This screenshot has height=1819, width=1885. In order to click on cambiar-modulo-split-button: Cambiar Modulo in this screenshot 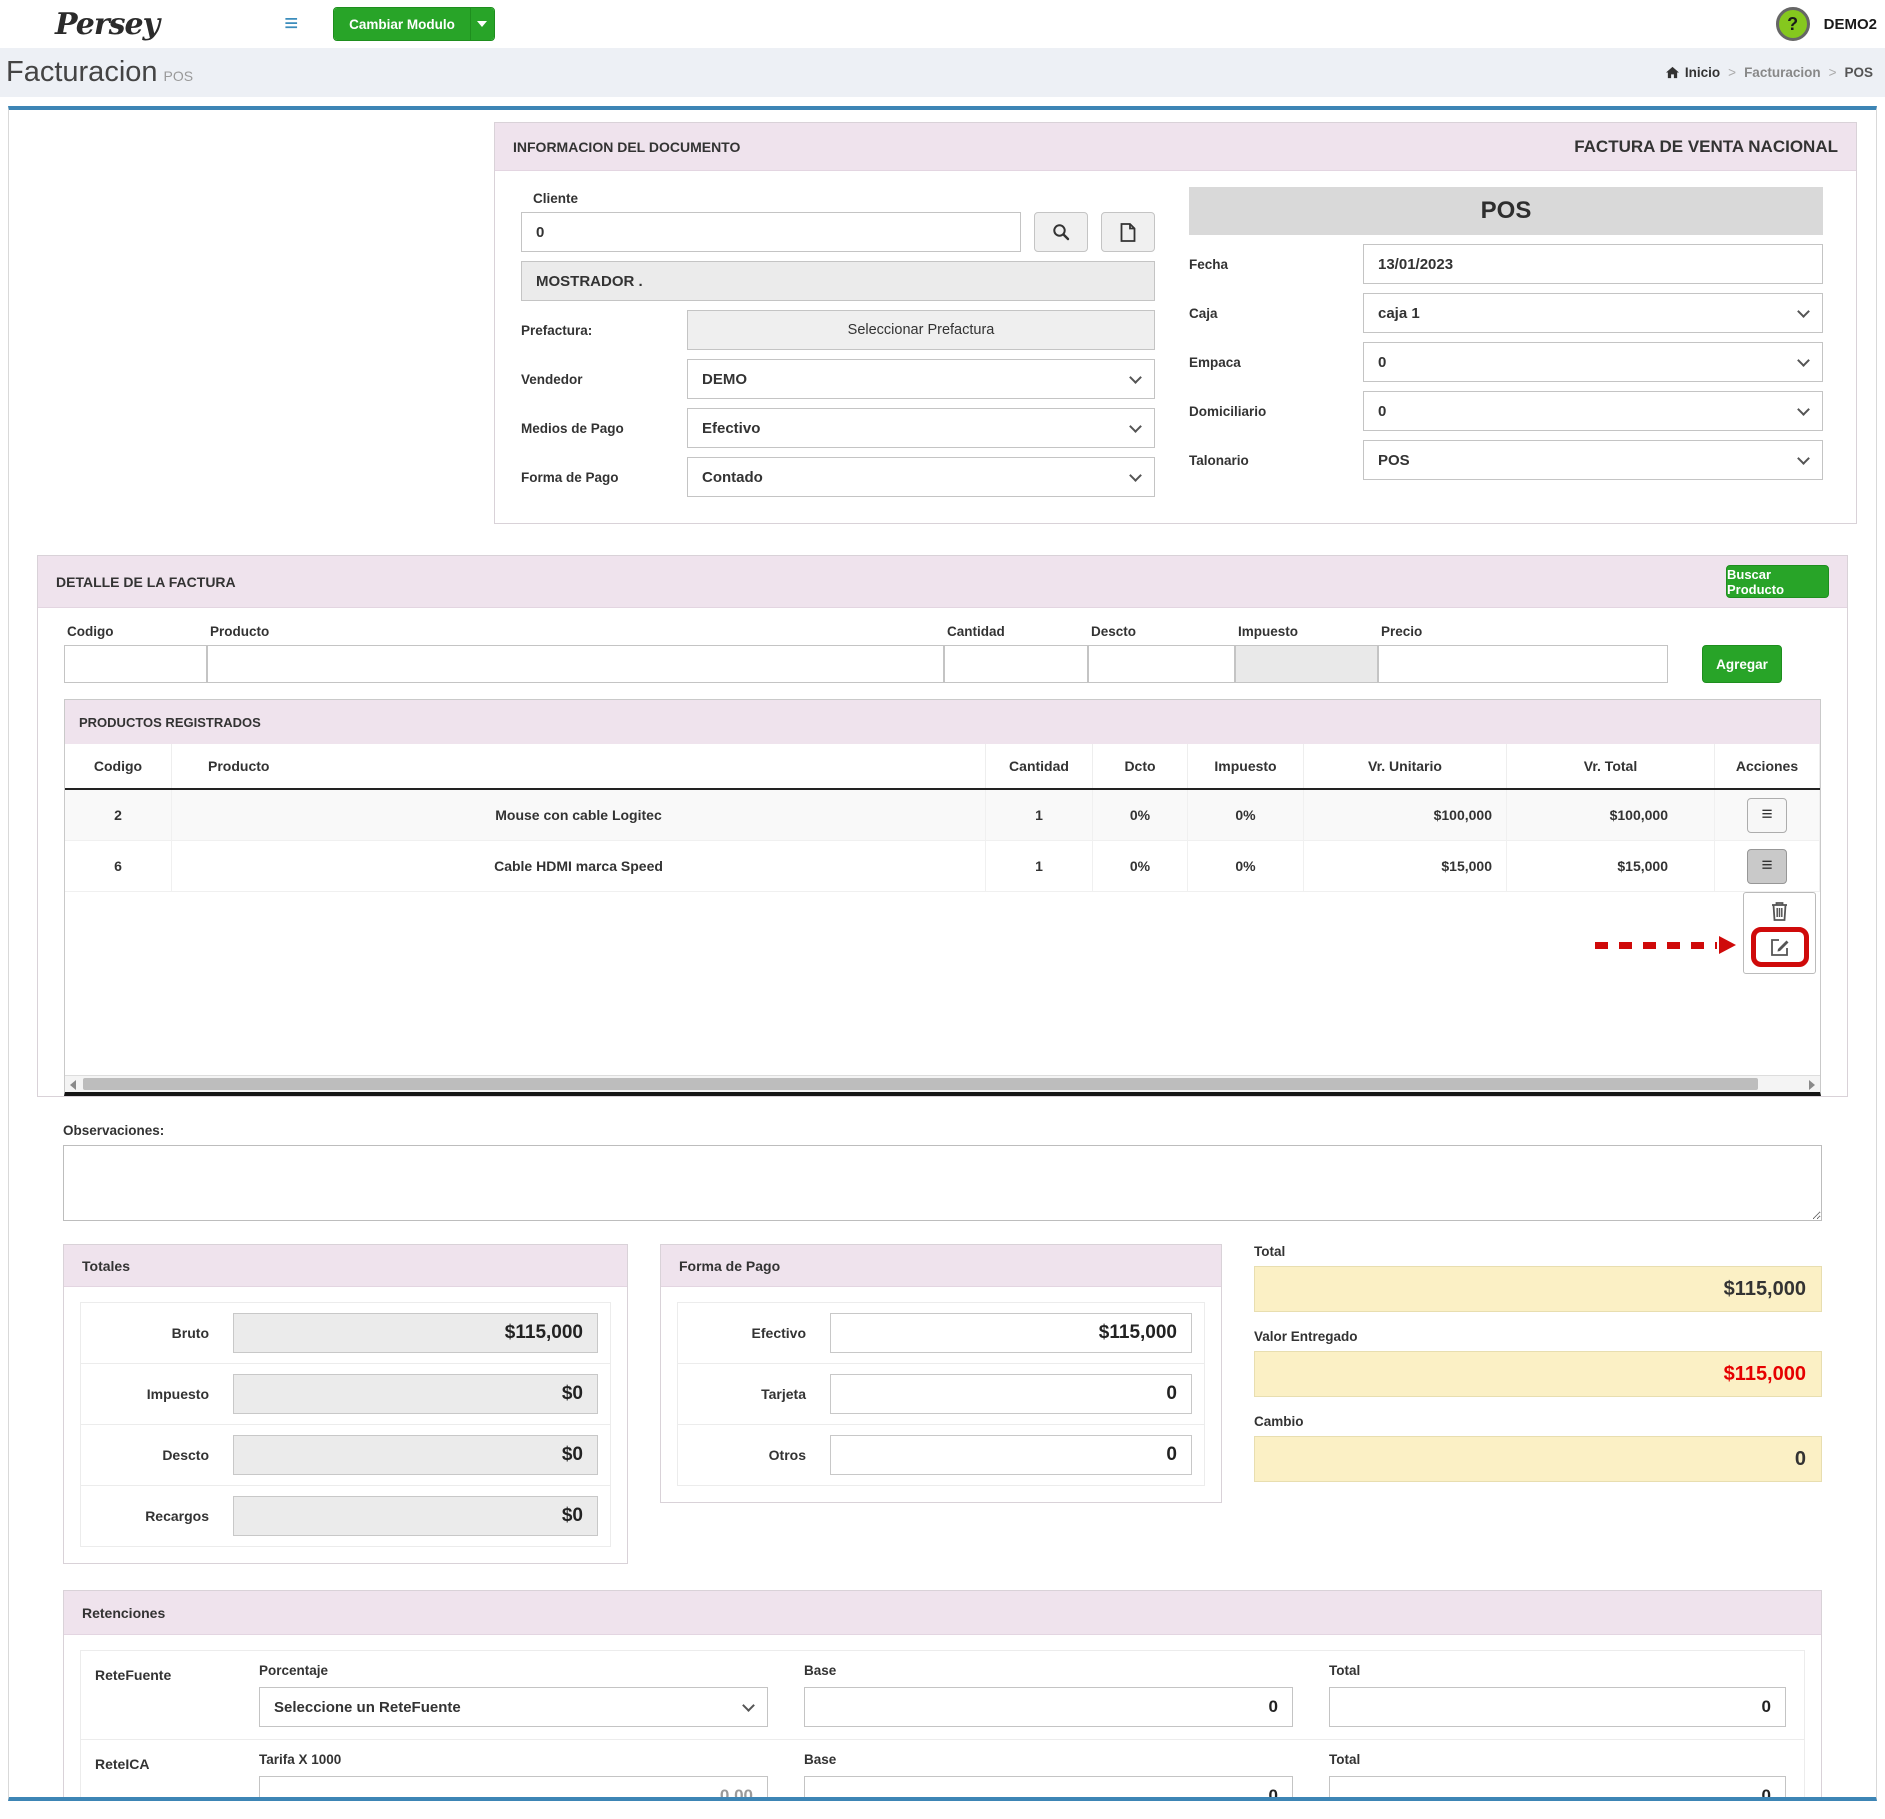, I will do `click(414, 24)`.